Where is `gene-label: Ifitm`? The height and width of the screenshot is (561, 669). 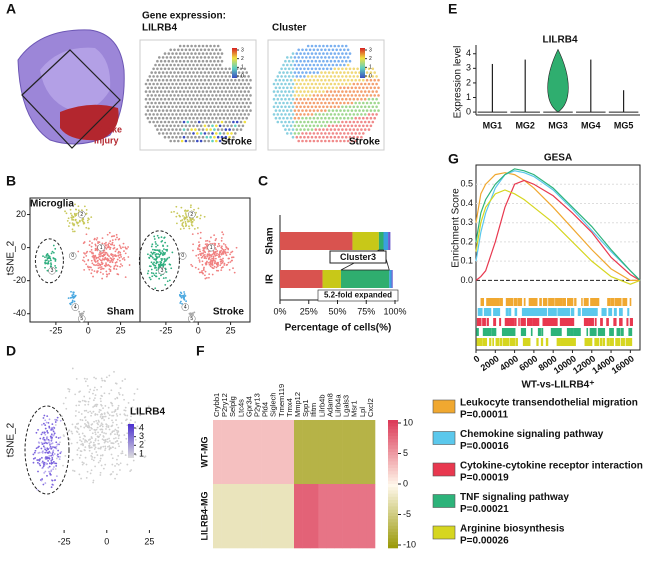 gene-label: Ifitm is located at coordinates (313, 410).